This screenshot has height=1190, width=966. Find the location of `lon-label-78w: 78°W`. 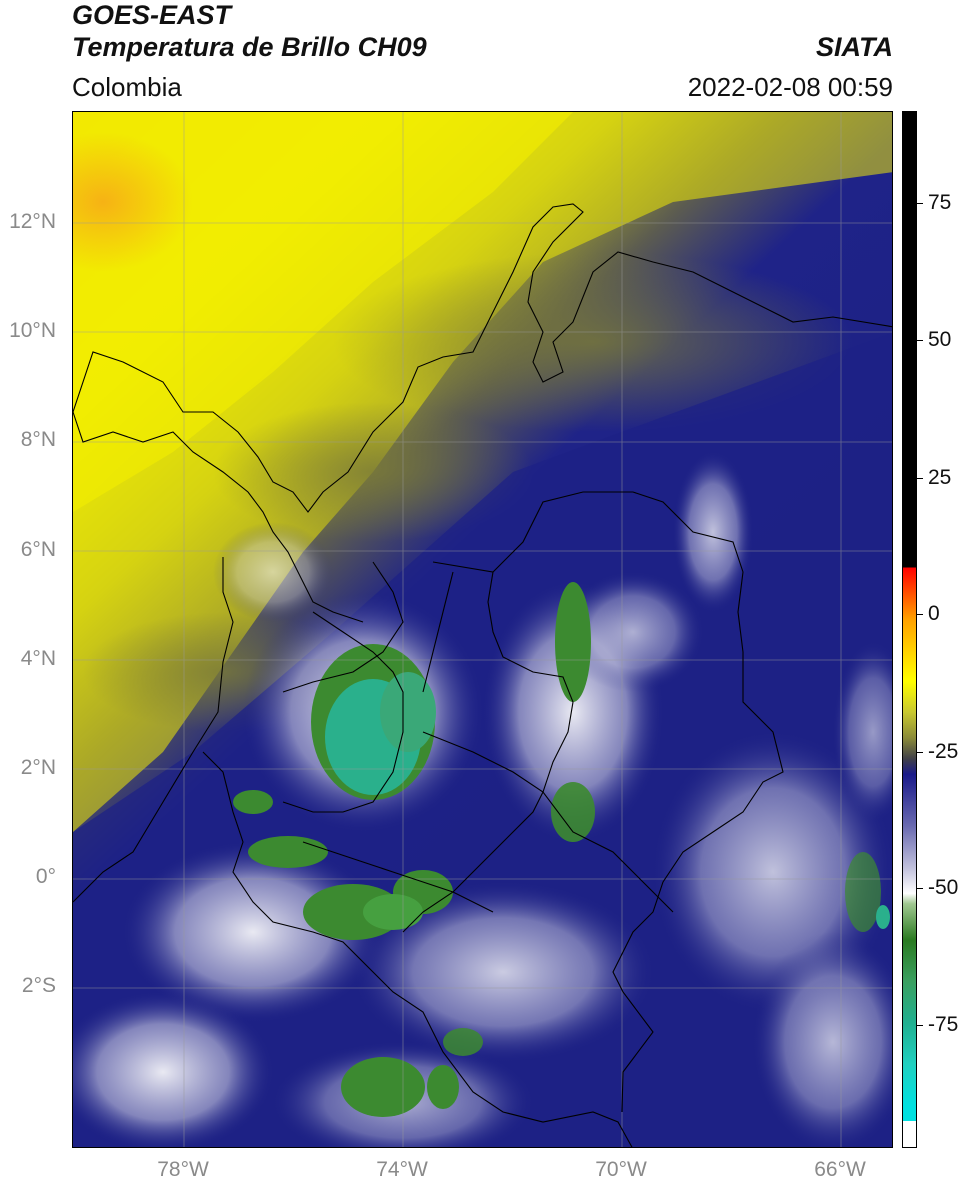

lon-label-78w: 78°W is located at coordinates (183, 1169).